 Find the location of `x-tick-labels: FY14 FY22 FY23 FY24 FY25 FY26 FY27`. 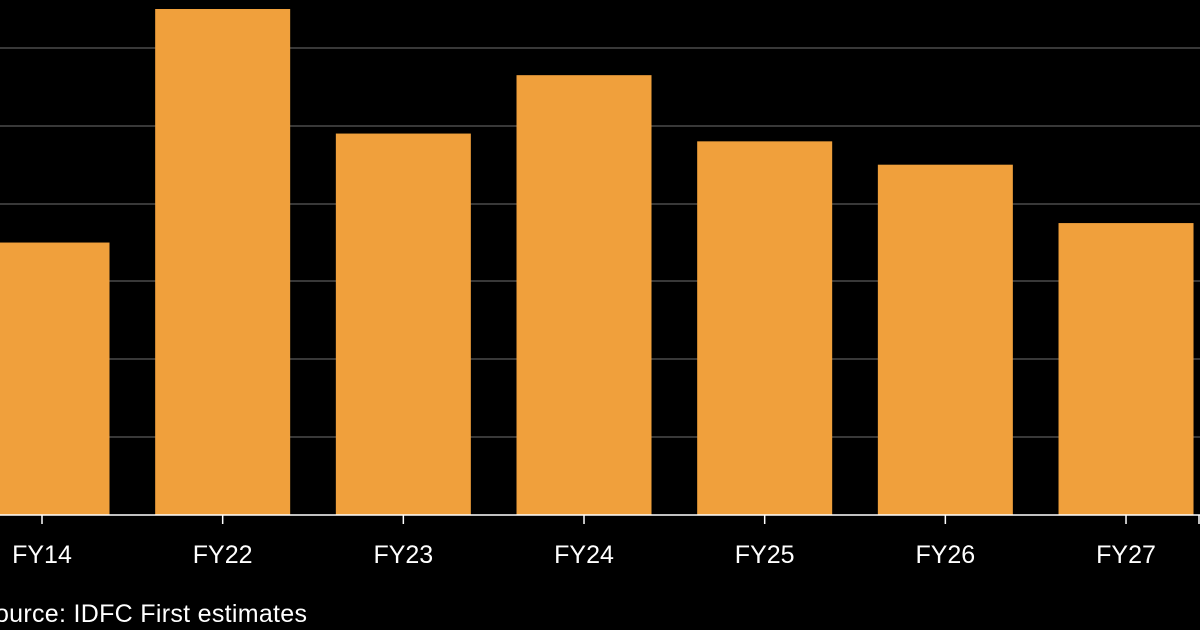

x-tick-labels: FY14 FY22 FY23 FY24 FY25 FY26 FY27 is located at coordinates (584, 555).